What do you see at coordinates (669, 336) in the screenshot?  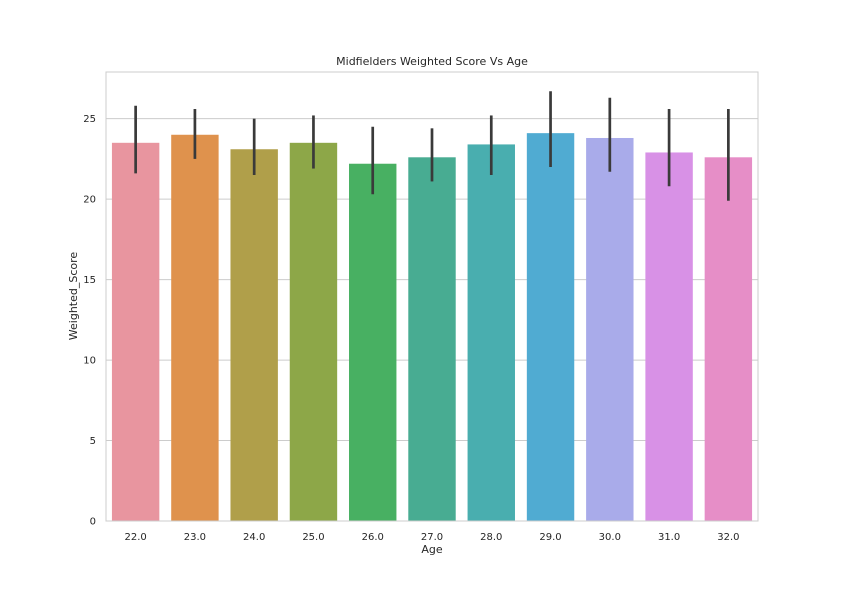 I see `bar-31.0` at bounding box center [669, 336].